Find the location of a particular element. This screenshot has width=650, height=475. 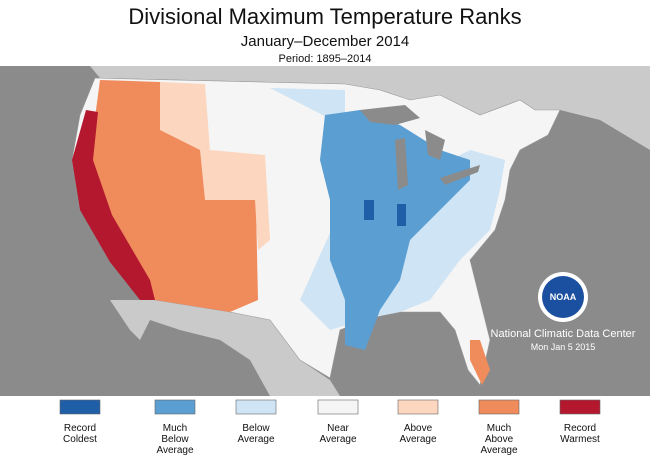

region-much-above is located at coordinates (480, 362).